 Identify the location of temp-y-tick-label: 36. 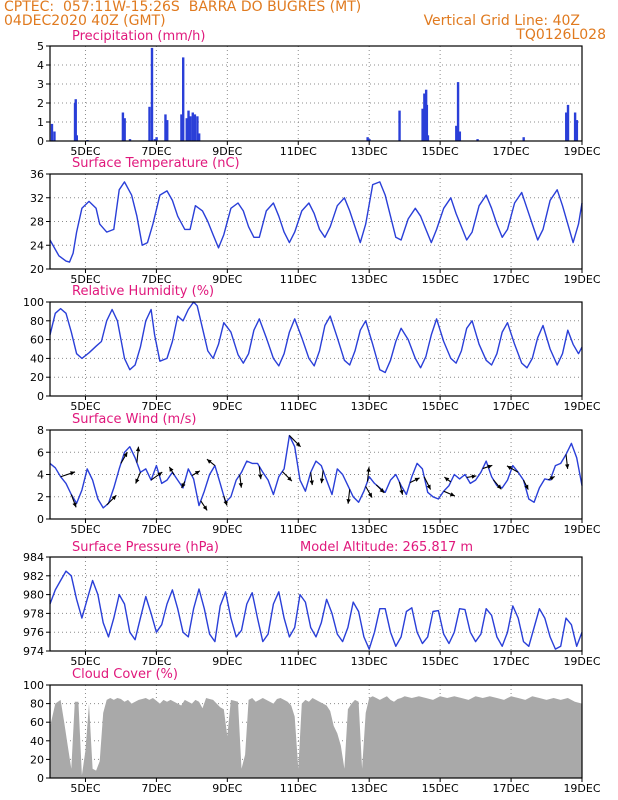
(37, 174).